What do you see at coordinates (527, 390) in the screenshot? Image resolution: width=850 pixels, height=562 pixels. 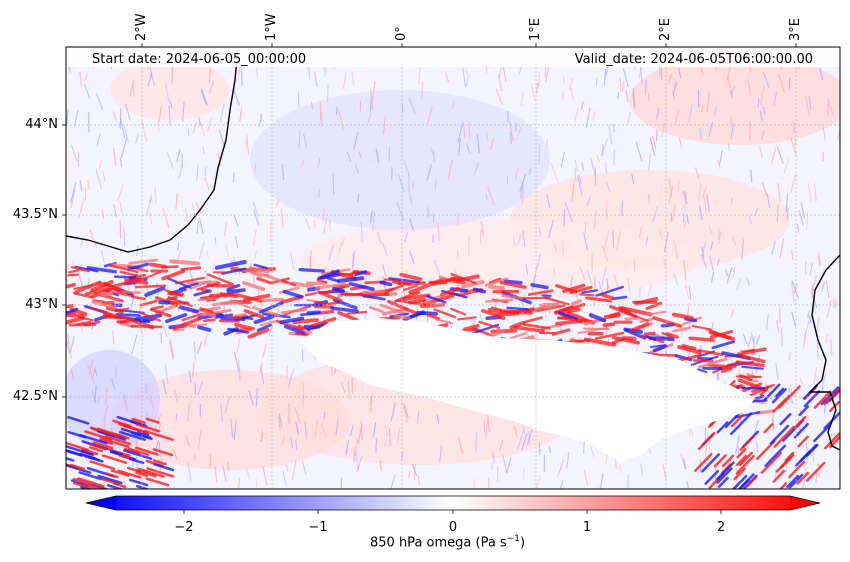 I see `masked-terrain-region` at bounding box center [527, 390].